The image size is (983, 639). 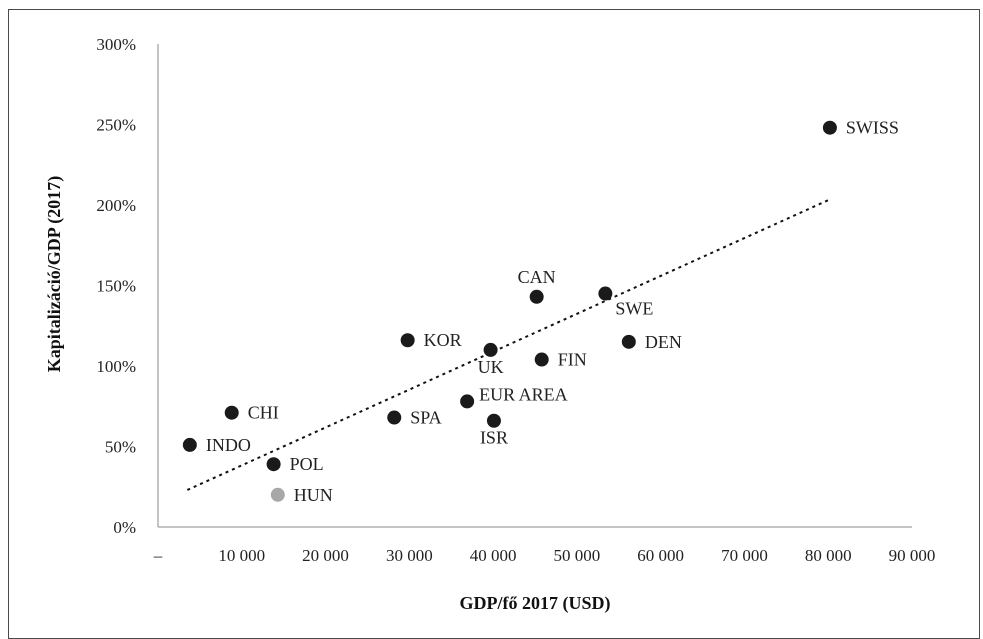 I want to click on x-tick-label: 80 000, so click(x=828, y=555).